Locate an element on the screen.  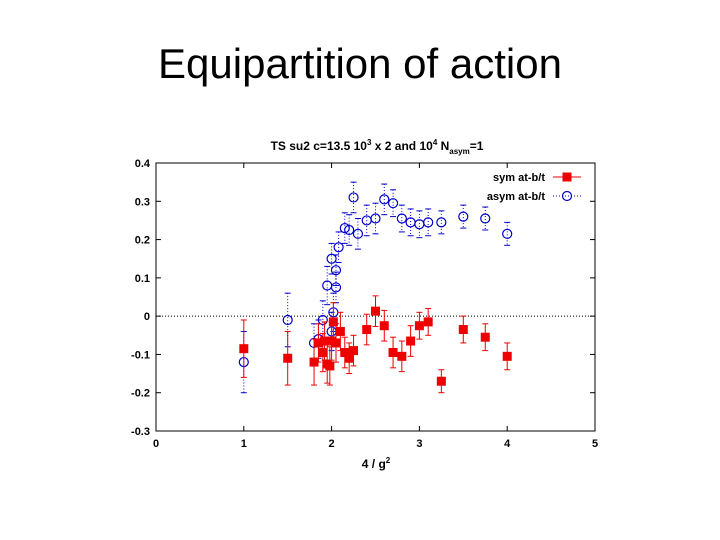
x-tick-label: 4 is located at coordinates (507, 444).